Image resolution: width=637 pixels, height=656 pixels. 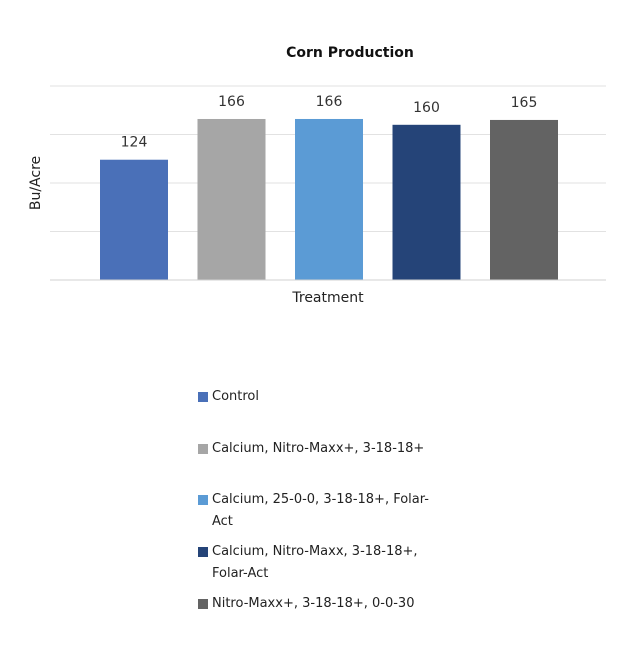 What do you see at coordinates (318, 448) in the screenshot?
I see `legend-label: Calcium, Nitro-Maxx+, 3-18-18+` at bounding box center [318, 448].